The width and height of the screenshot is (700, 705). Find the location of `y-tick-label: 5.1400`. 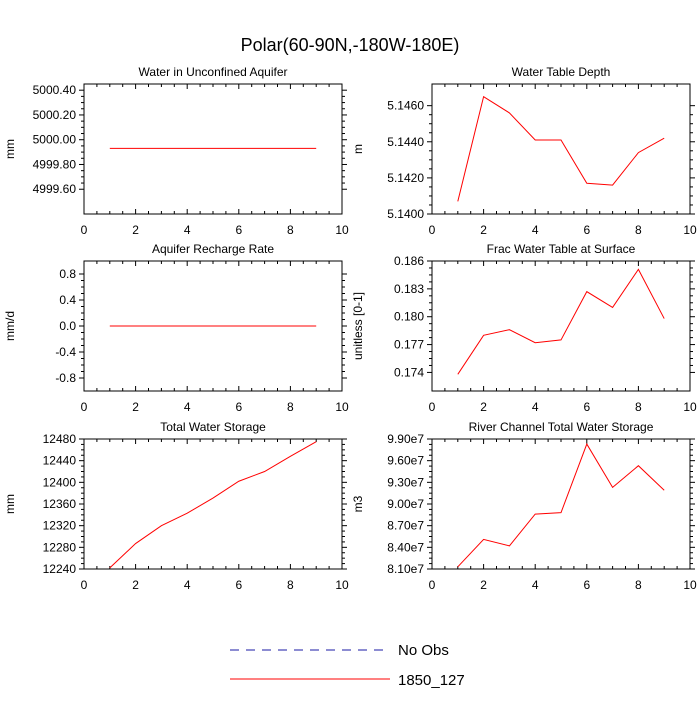

y-tick-label: 5.1400 is located at coordinates (405, 214).